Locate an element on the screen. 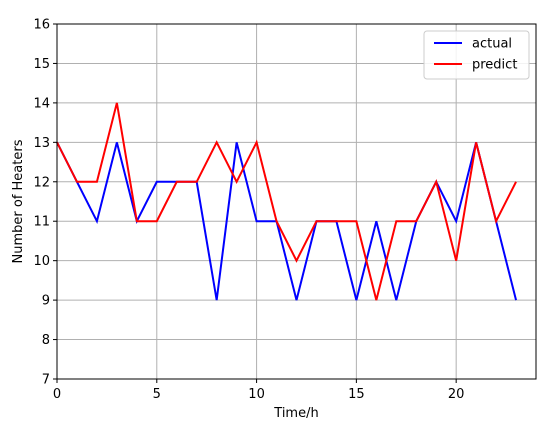  legend-label: predict is located at coordinates (494, 65).